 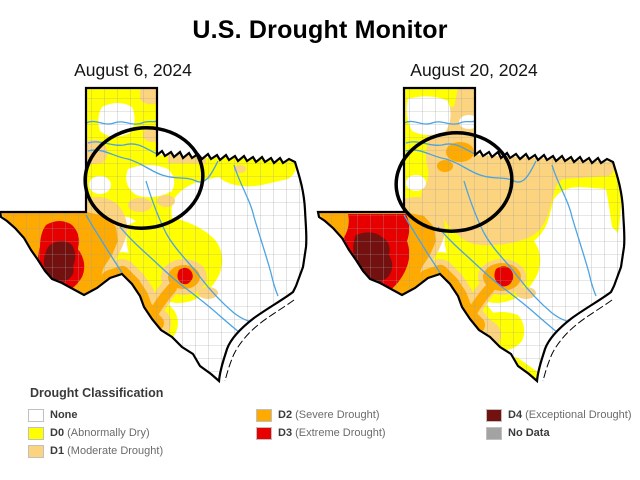 What do you see at coordinates (329, 415) in the screenshot?
I see `legend-label: D2 (Severe Drought)` at bounding box center [329, 415].